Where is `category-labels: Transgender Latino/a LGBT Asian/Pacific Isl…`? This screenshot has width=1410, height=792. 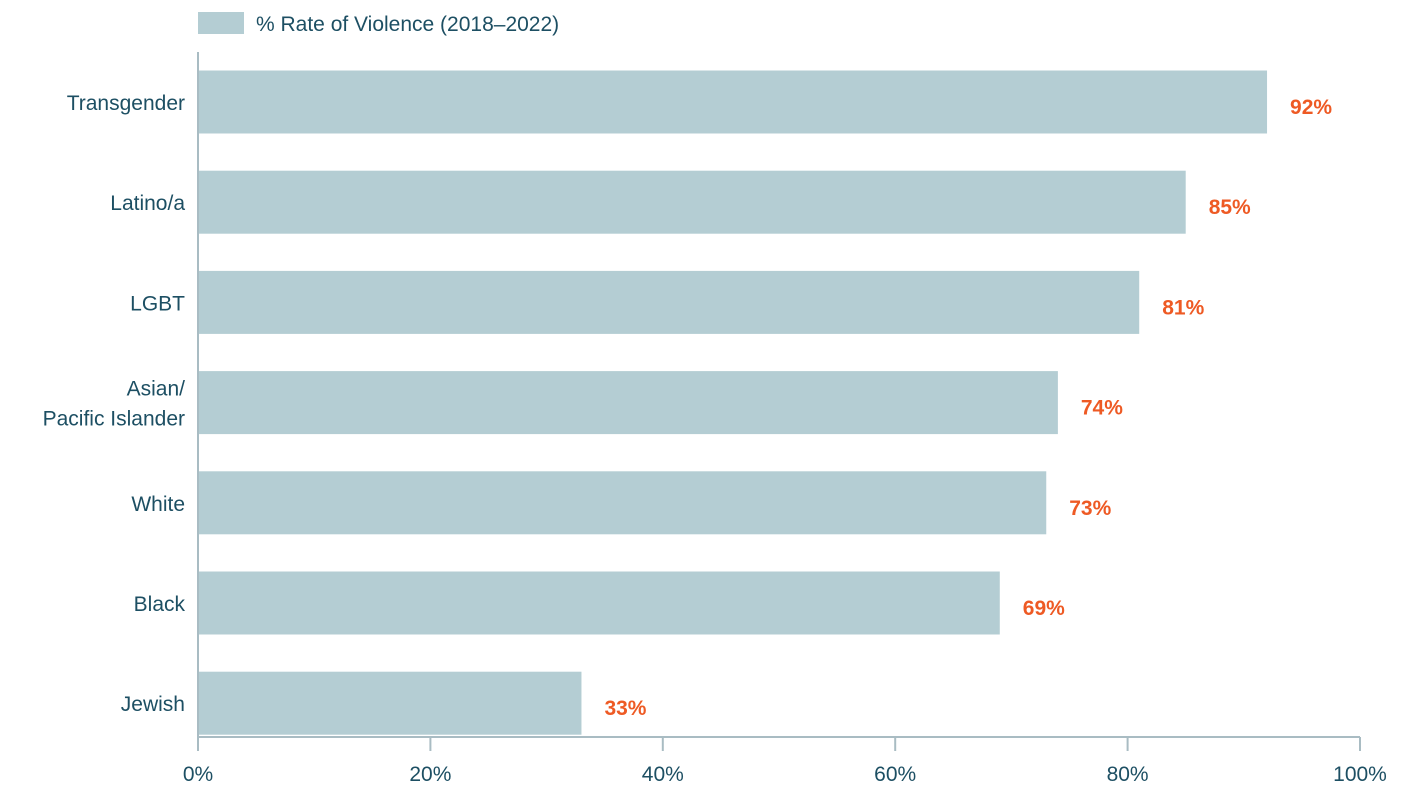 category-labels: Transgender Latino/a LGBT Asian/Pacific Isl… is located at coordinates (114, 404).